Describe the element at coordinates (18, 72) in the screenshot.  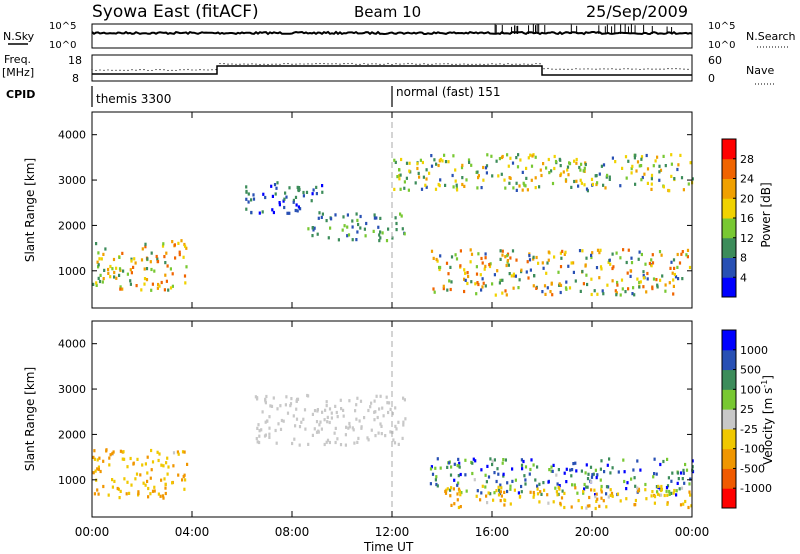
I see `freq-label-2: [MHz]` at that location.